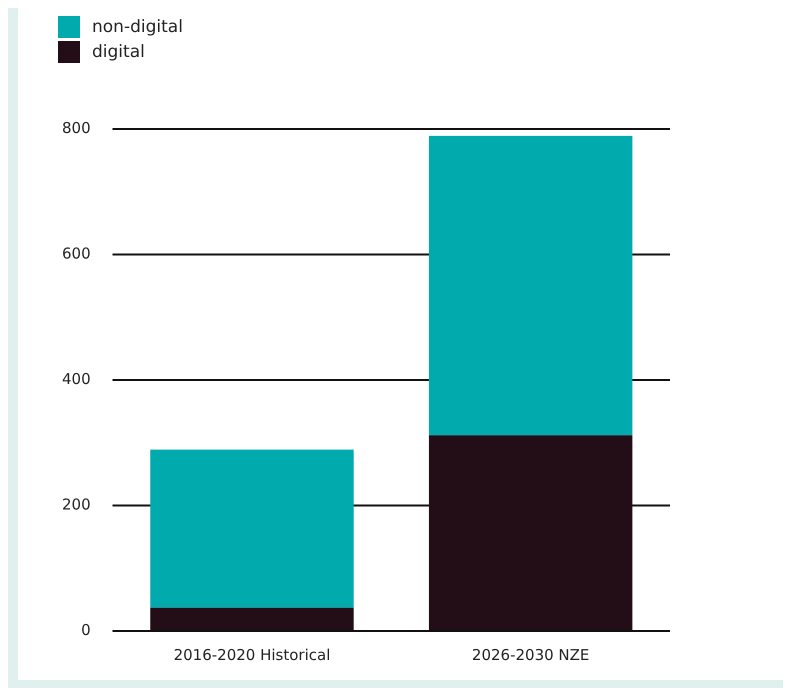 The height and width of the screenshot is (696, 791). What do you see at coordinates (76, 379) in the screenshot?
I see `y-tick-label: 400` at bounding box center [76, 379].